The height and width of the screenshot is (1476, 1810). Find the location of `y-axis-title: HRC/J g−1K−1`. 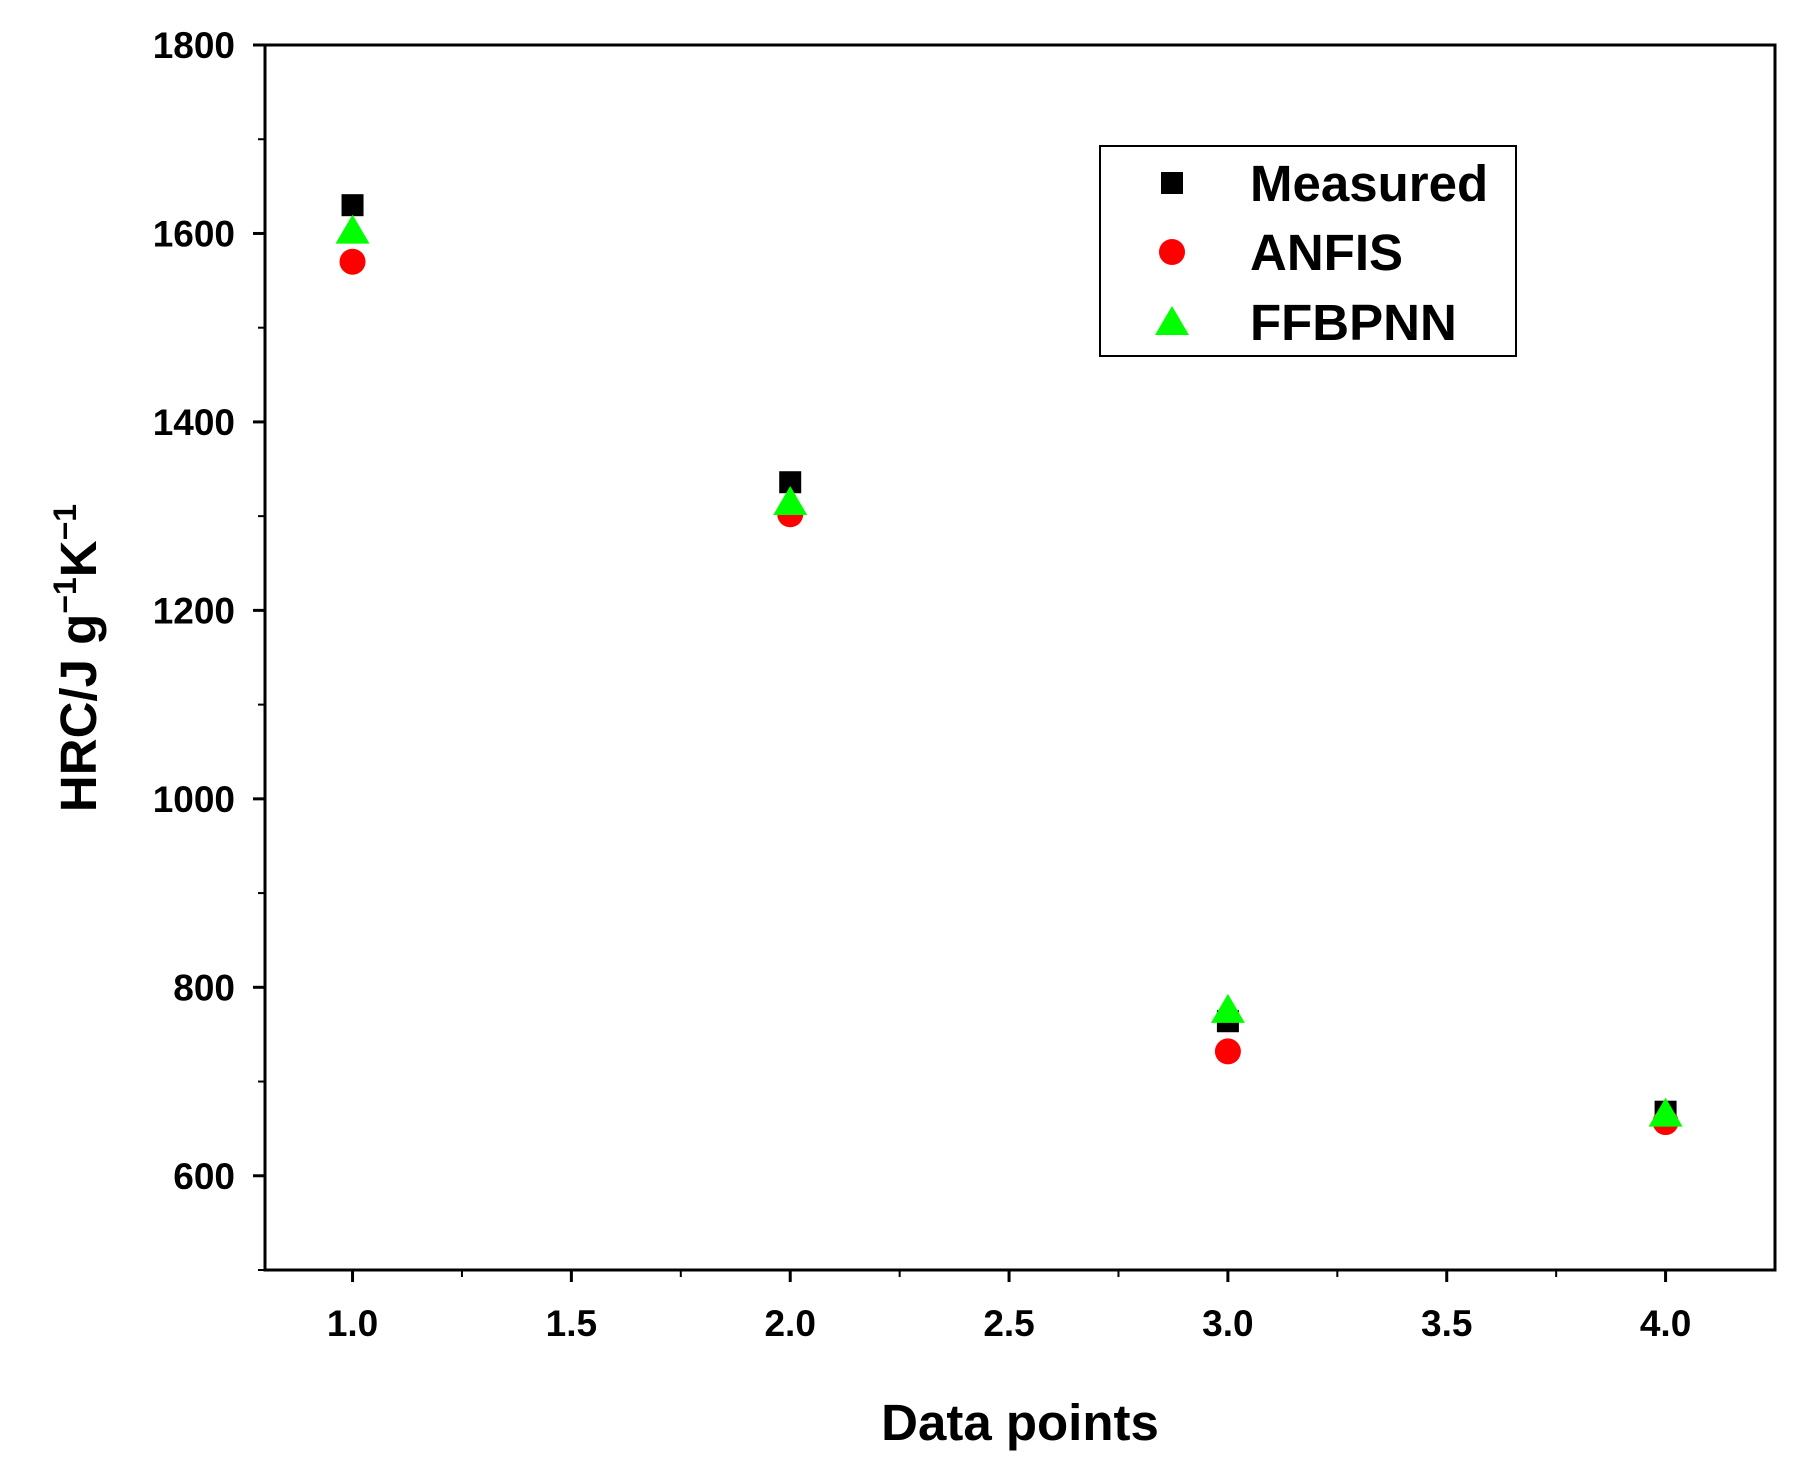

y-axis-title: HRC/J g−1K−1 is located at coordinates (77, 658).